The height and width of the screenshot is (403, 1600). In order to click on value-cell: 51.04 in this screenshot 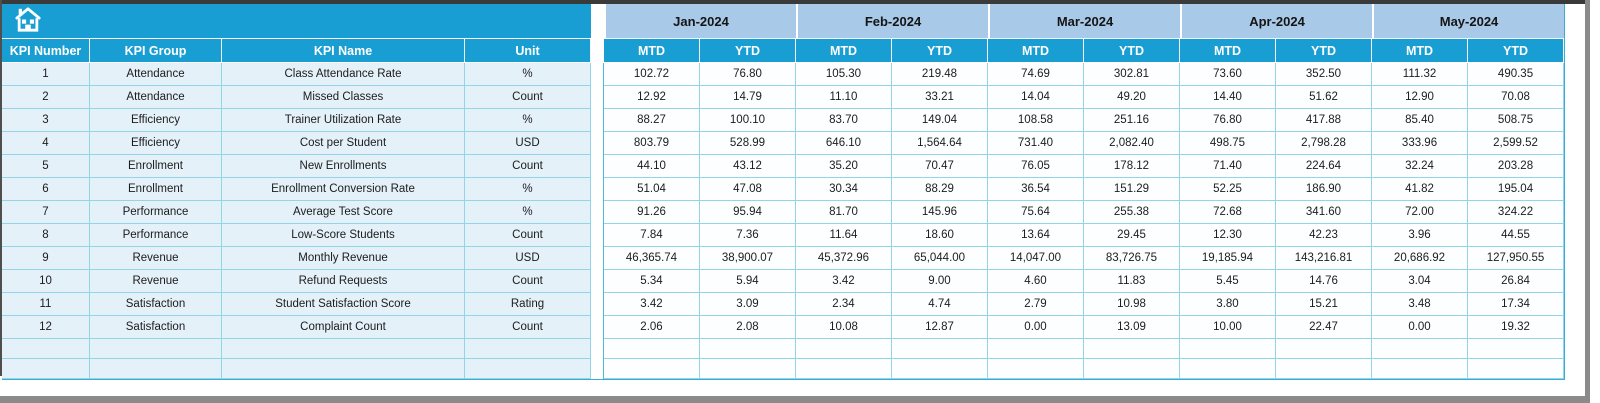, I will do `click(652, 189)`.